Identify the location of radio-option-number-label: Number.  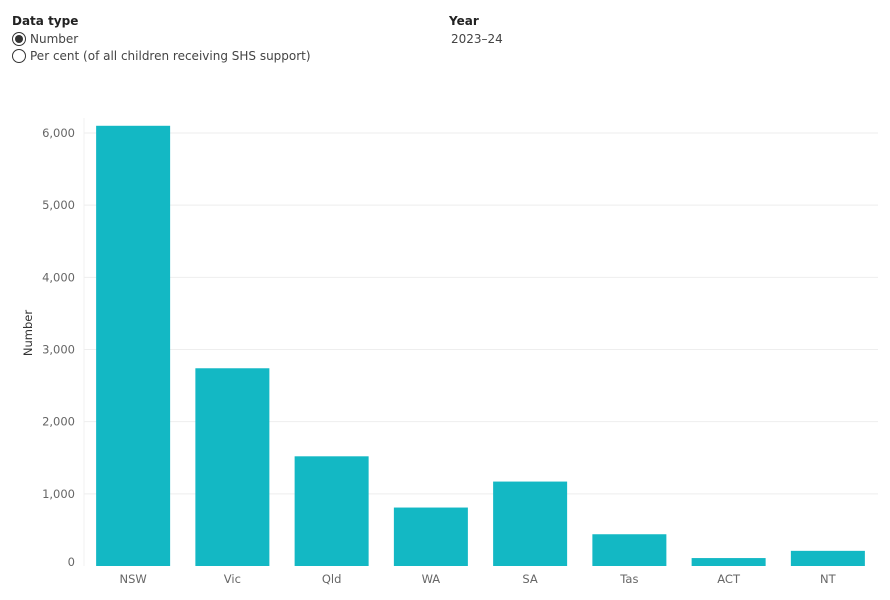
(54, 39).